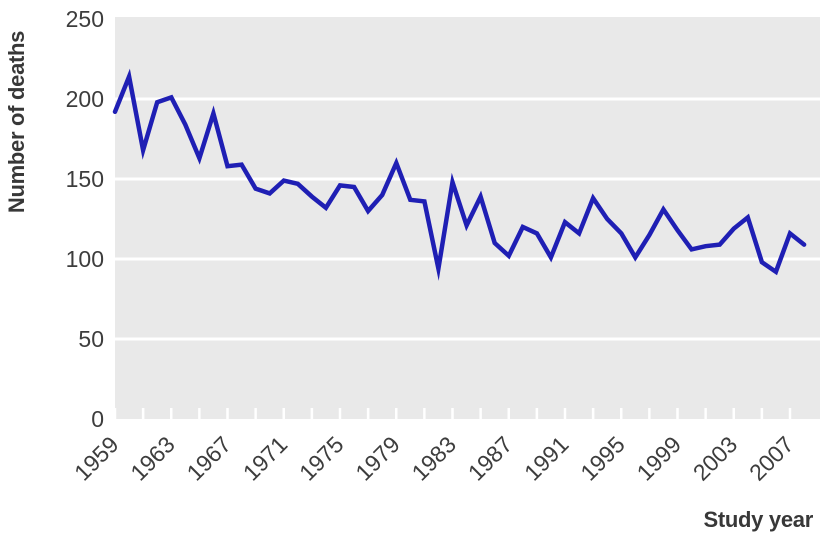  Describe the element at coordinates (758, 519) in the screenshot. I see `x-axis-title: Study year` at that location.